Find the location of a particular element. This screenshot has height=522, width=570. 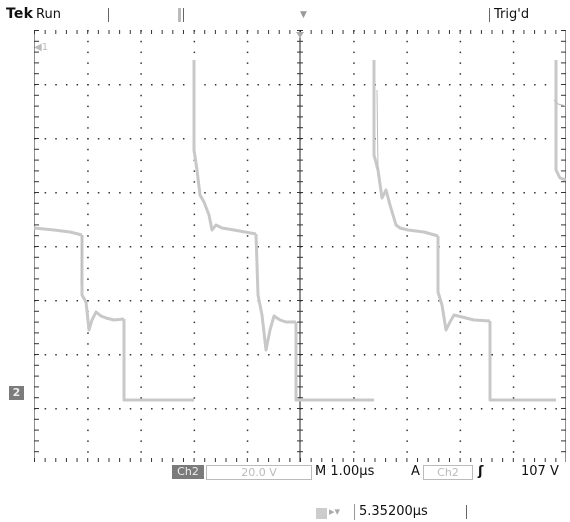

brand-label: Tek is located at coordinates (20, 14).